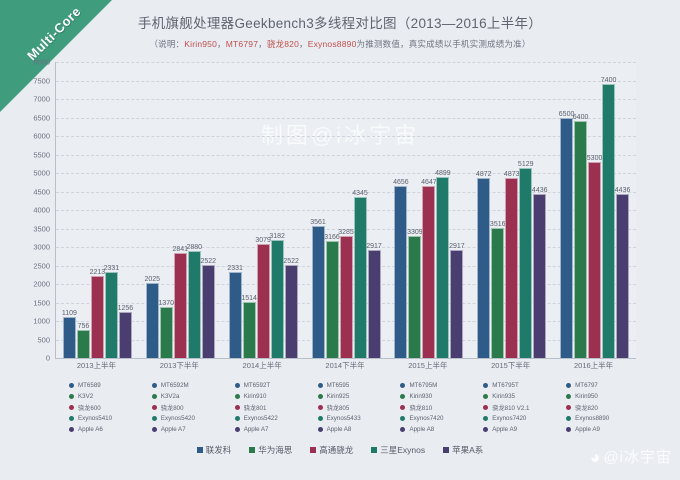  Describe the element at coordinates (269, 396) in the screenshot. I see `chip-legend-row: Kirin910` at that location.